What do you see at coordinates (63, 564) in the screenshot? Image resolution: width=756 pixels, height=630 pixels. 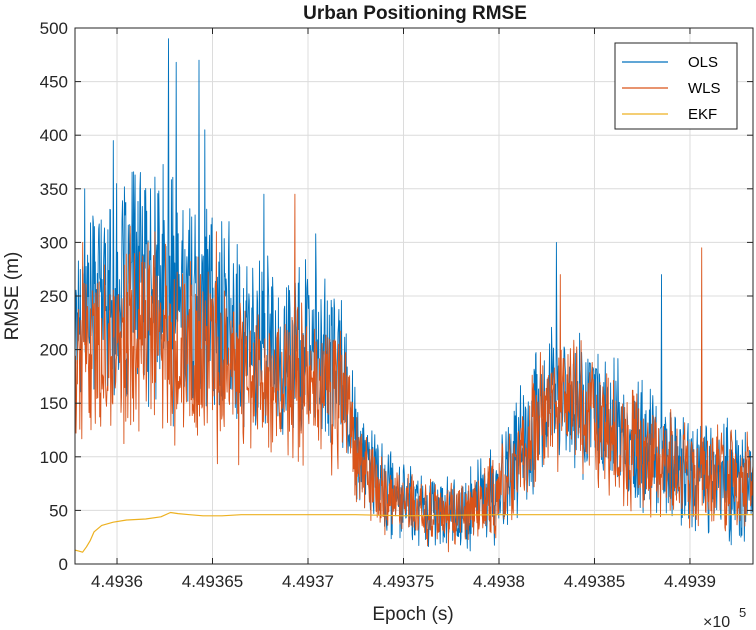 I see `y-tick-label: 0` at bounding box center [63, 564].